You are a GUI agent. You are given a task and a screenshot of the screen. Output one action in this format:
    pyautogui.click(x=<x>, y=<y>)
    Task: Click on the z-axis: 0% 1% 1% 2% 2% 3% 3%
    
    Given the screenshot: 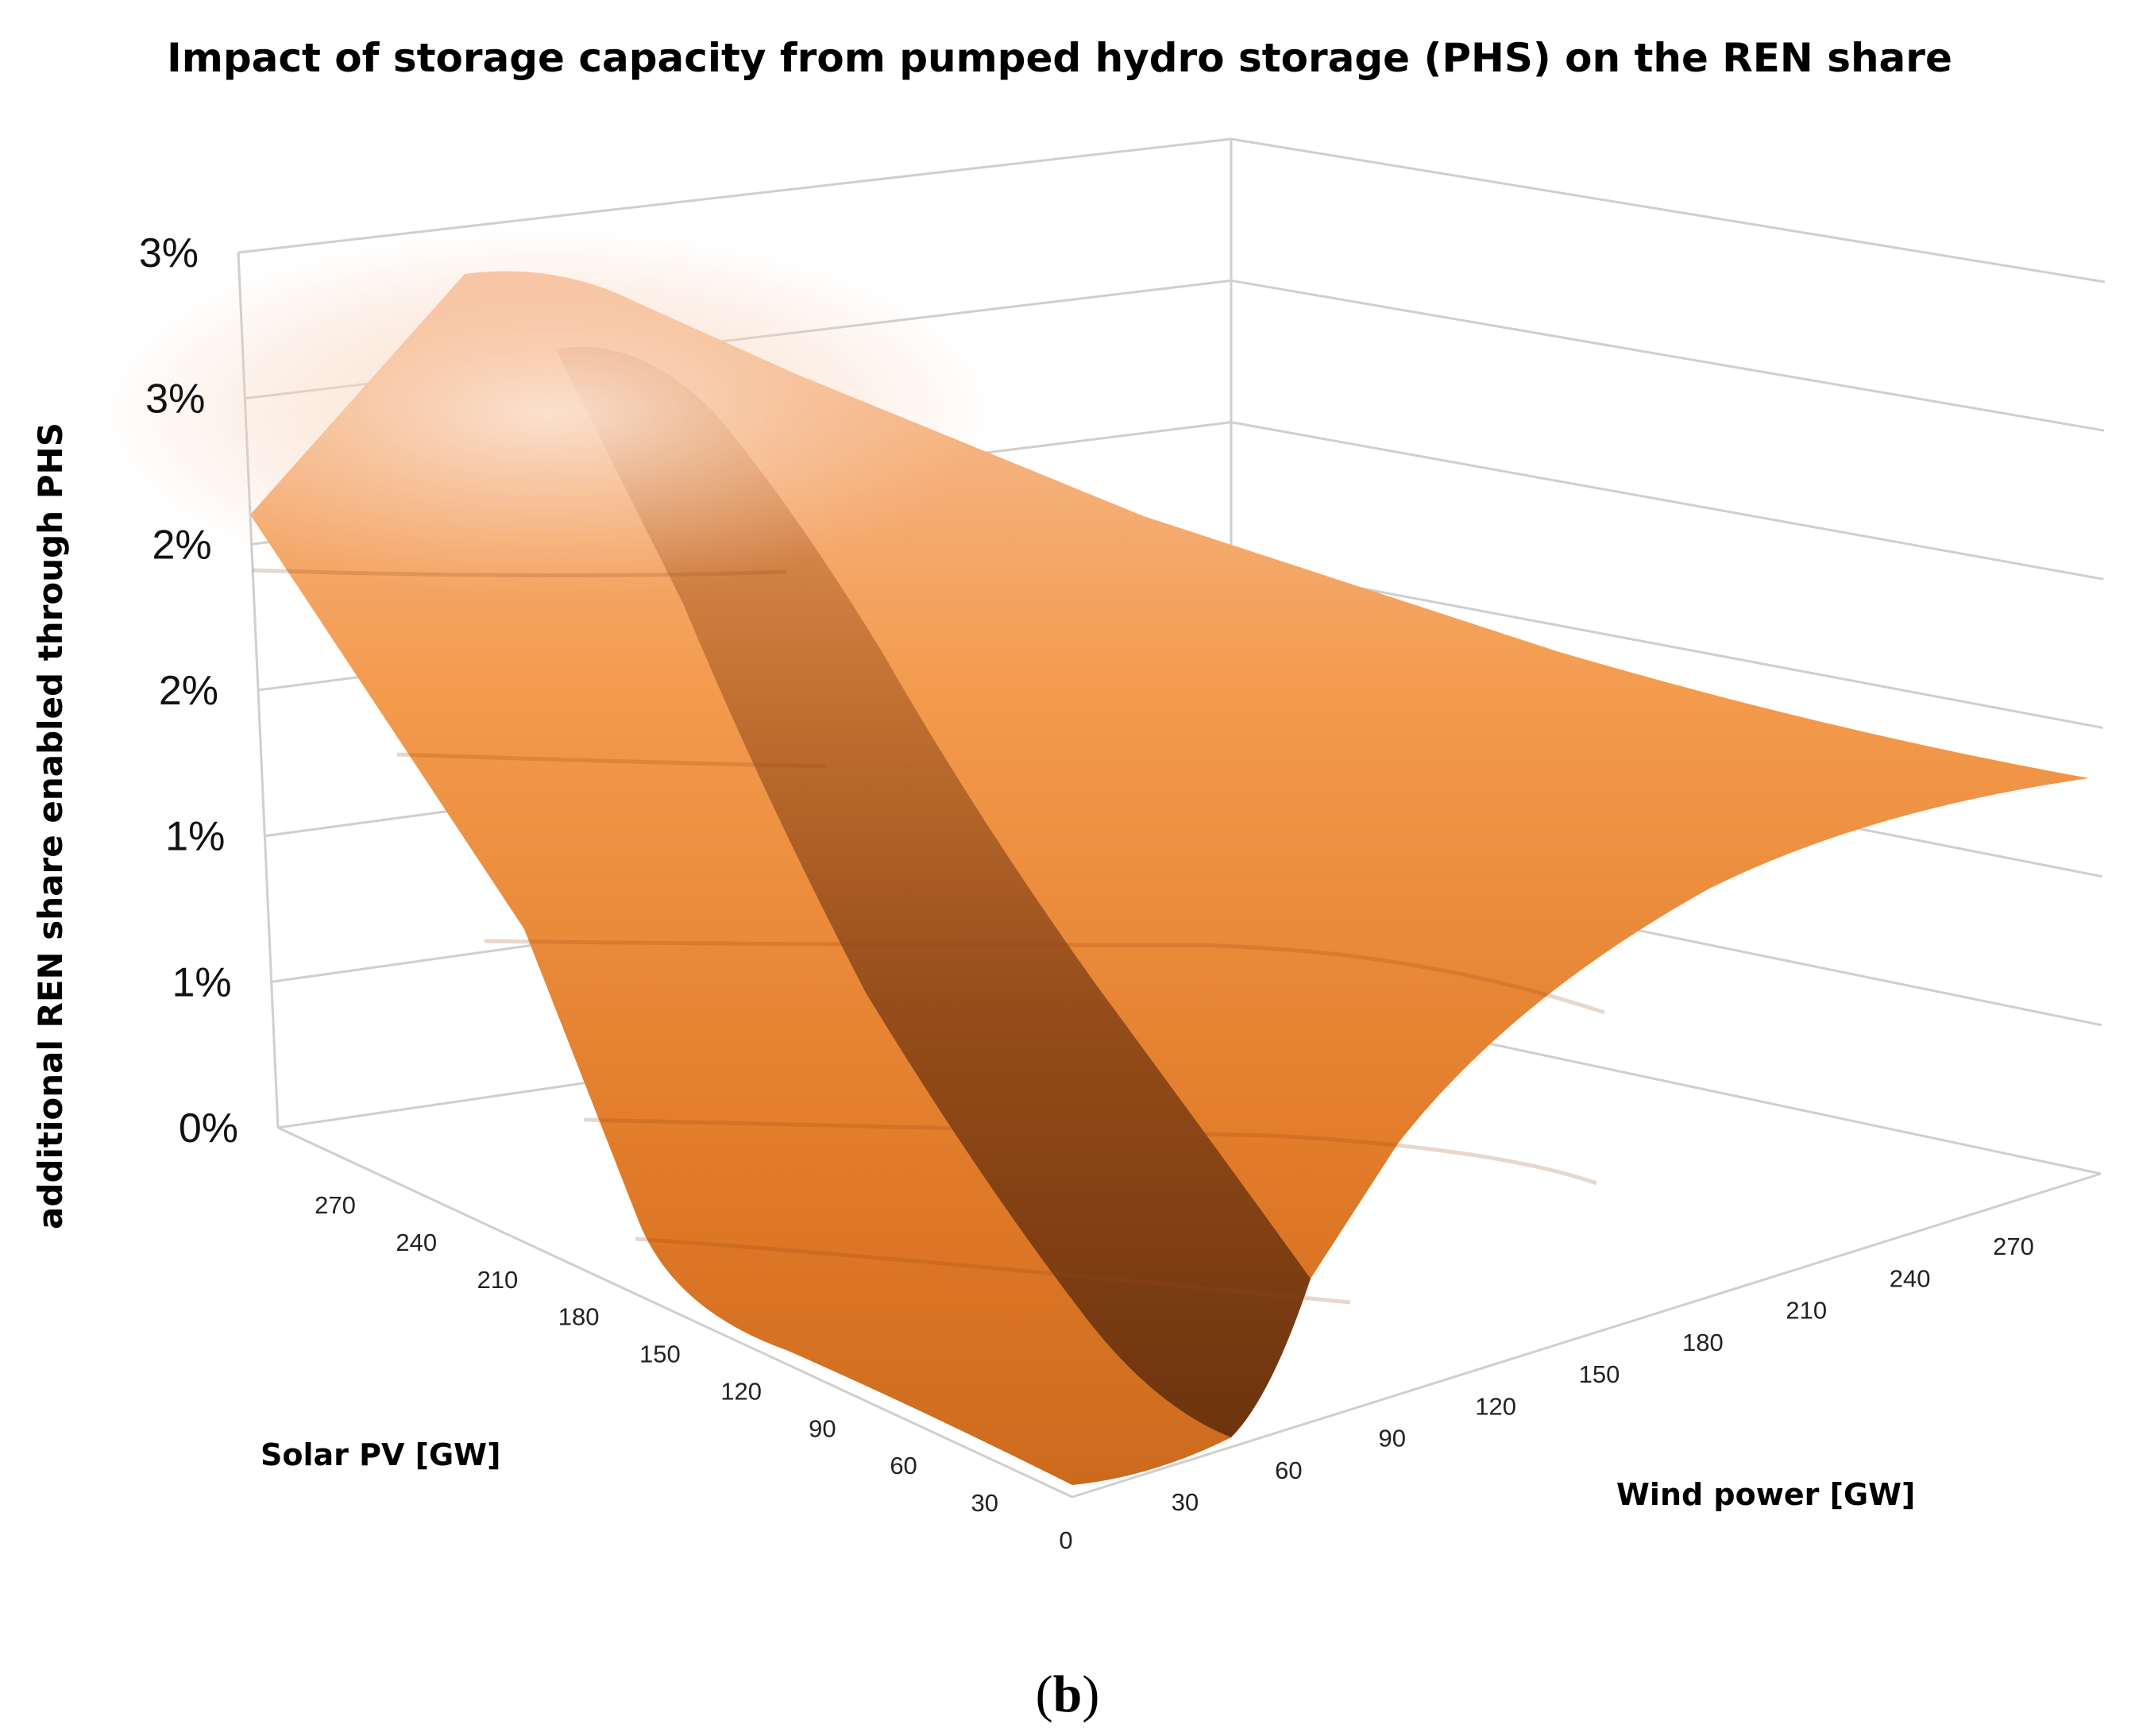 What is the action you would take?
    pyautogui.click(x=189, y=691)
    